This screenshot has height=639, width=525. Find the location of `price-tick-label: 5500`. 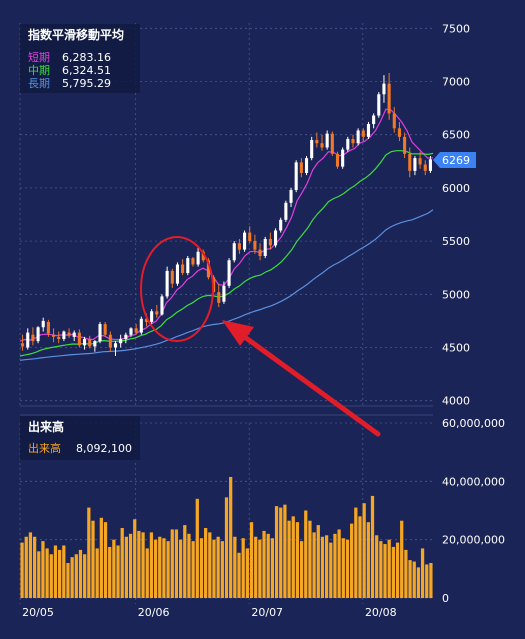

price-tick-label: 5500 is located at coordinates (456, 241).